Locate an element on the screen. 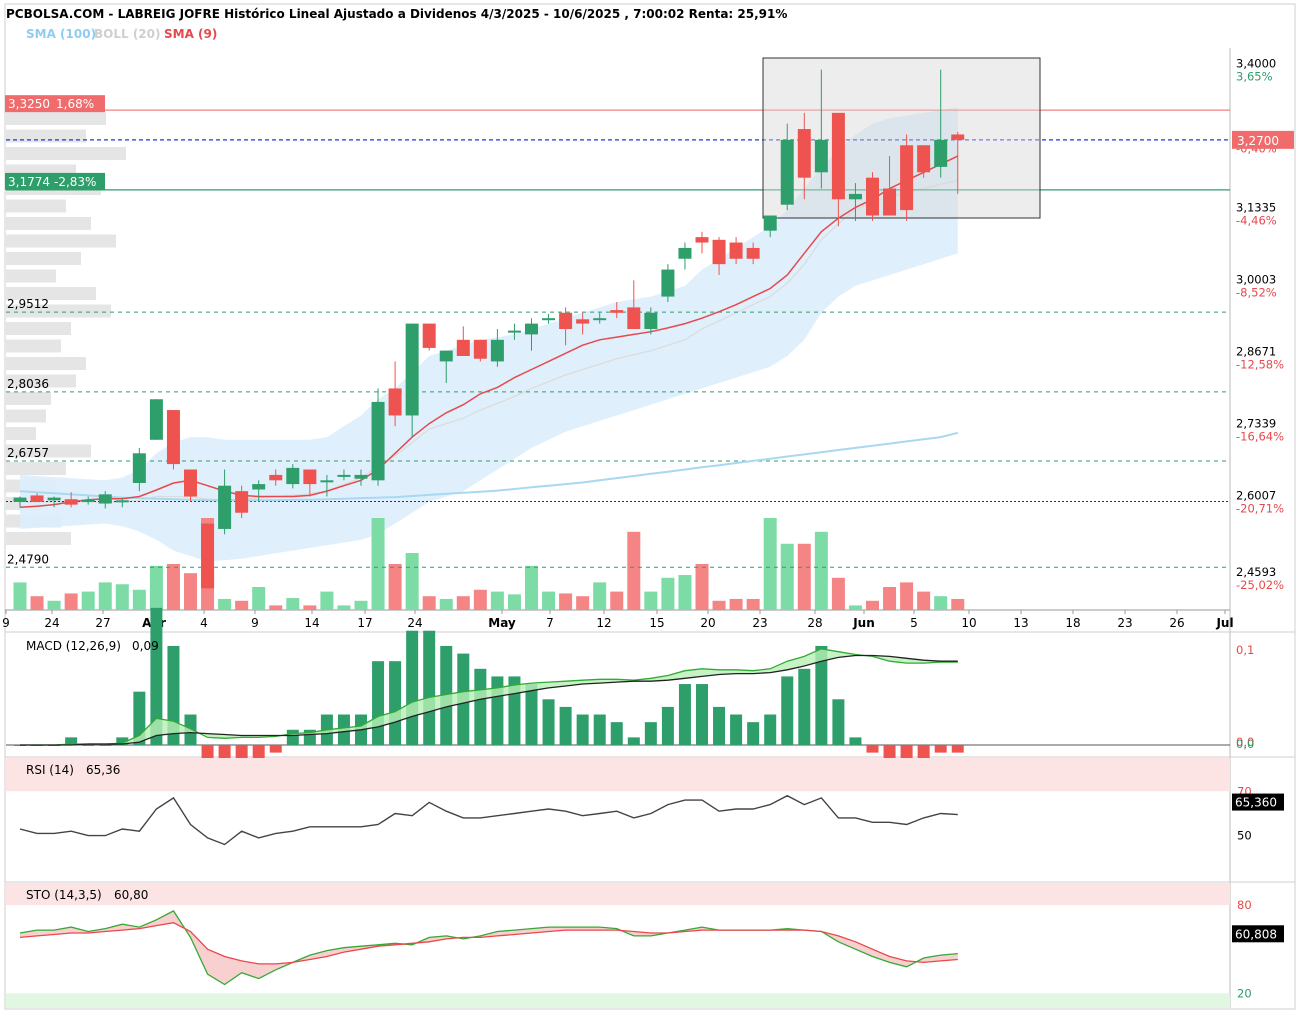 The height and width of the screenshot is (1013, 1299). price-tick: 2,4593 is located at coordinates (1256, 572).